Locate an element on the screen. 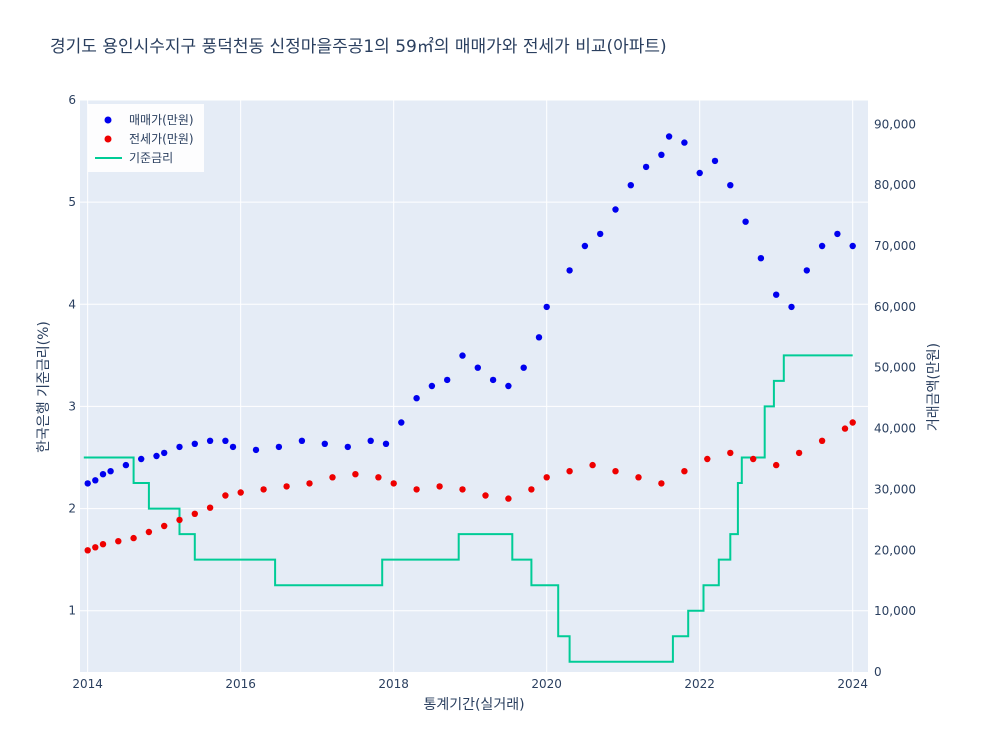  y-right-tick-label: 30,000 is located at coordinates (895, 489).